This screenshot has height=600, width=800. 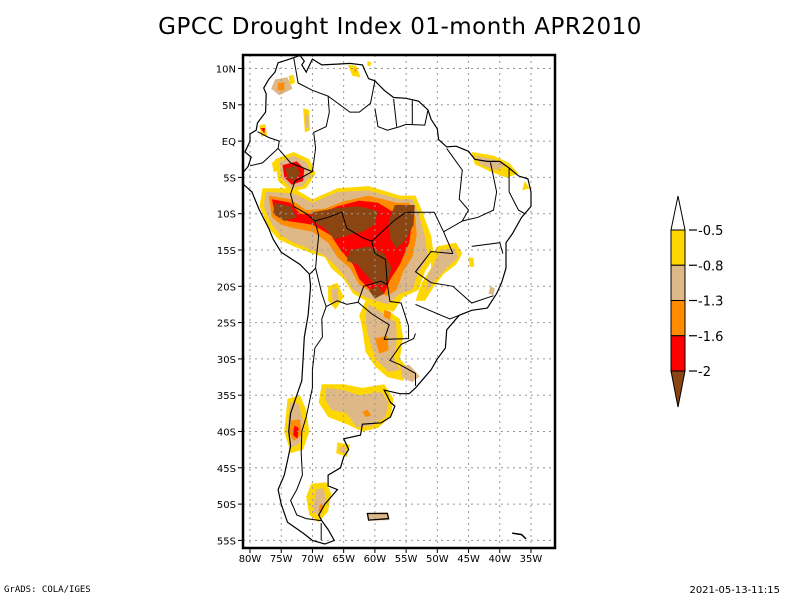 What do you see at coordinates (226, 505) in the screenshot?
I see `y-tick-label: 50S` at bounding box center [226, 505].